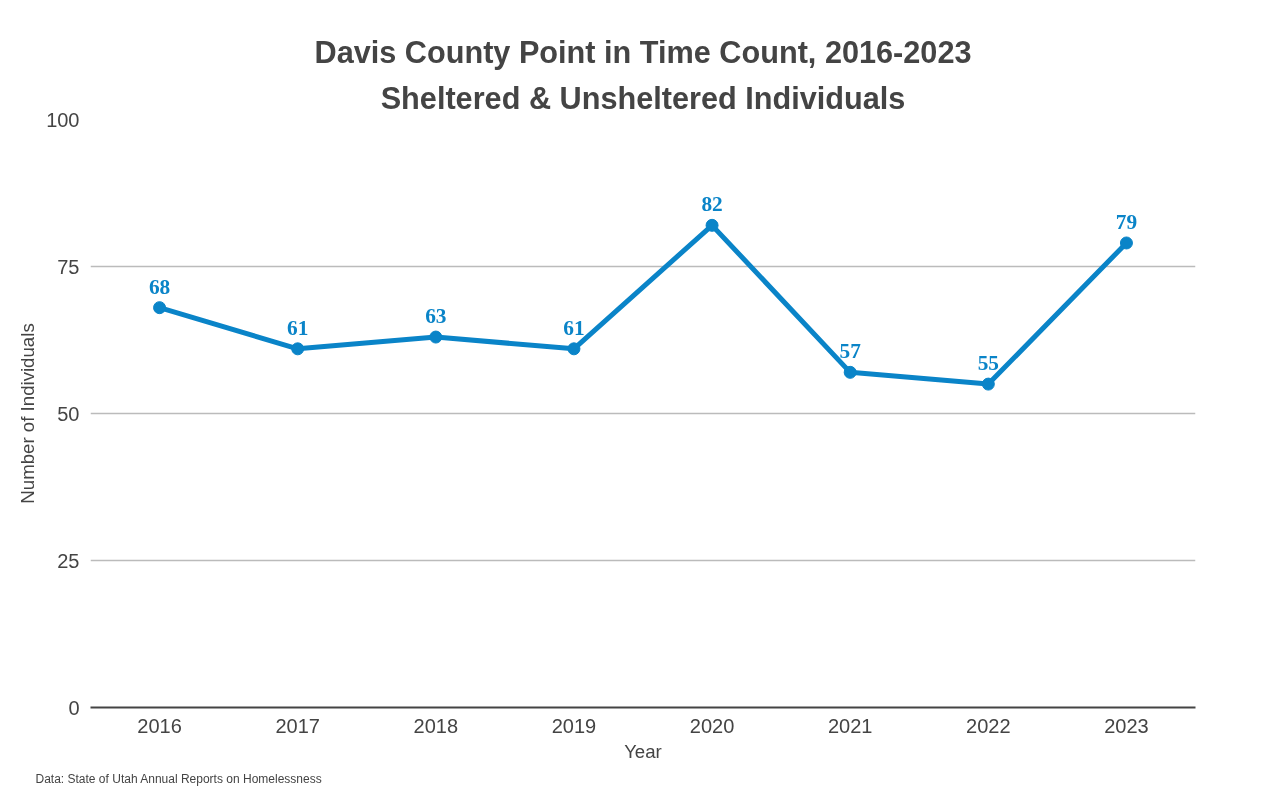 This screenshot has height=799, width=1263. Describe the element at coordinates (850, 725) in the screenshot. I see `x-tick-label: 2021` at that location.